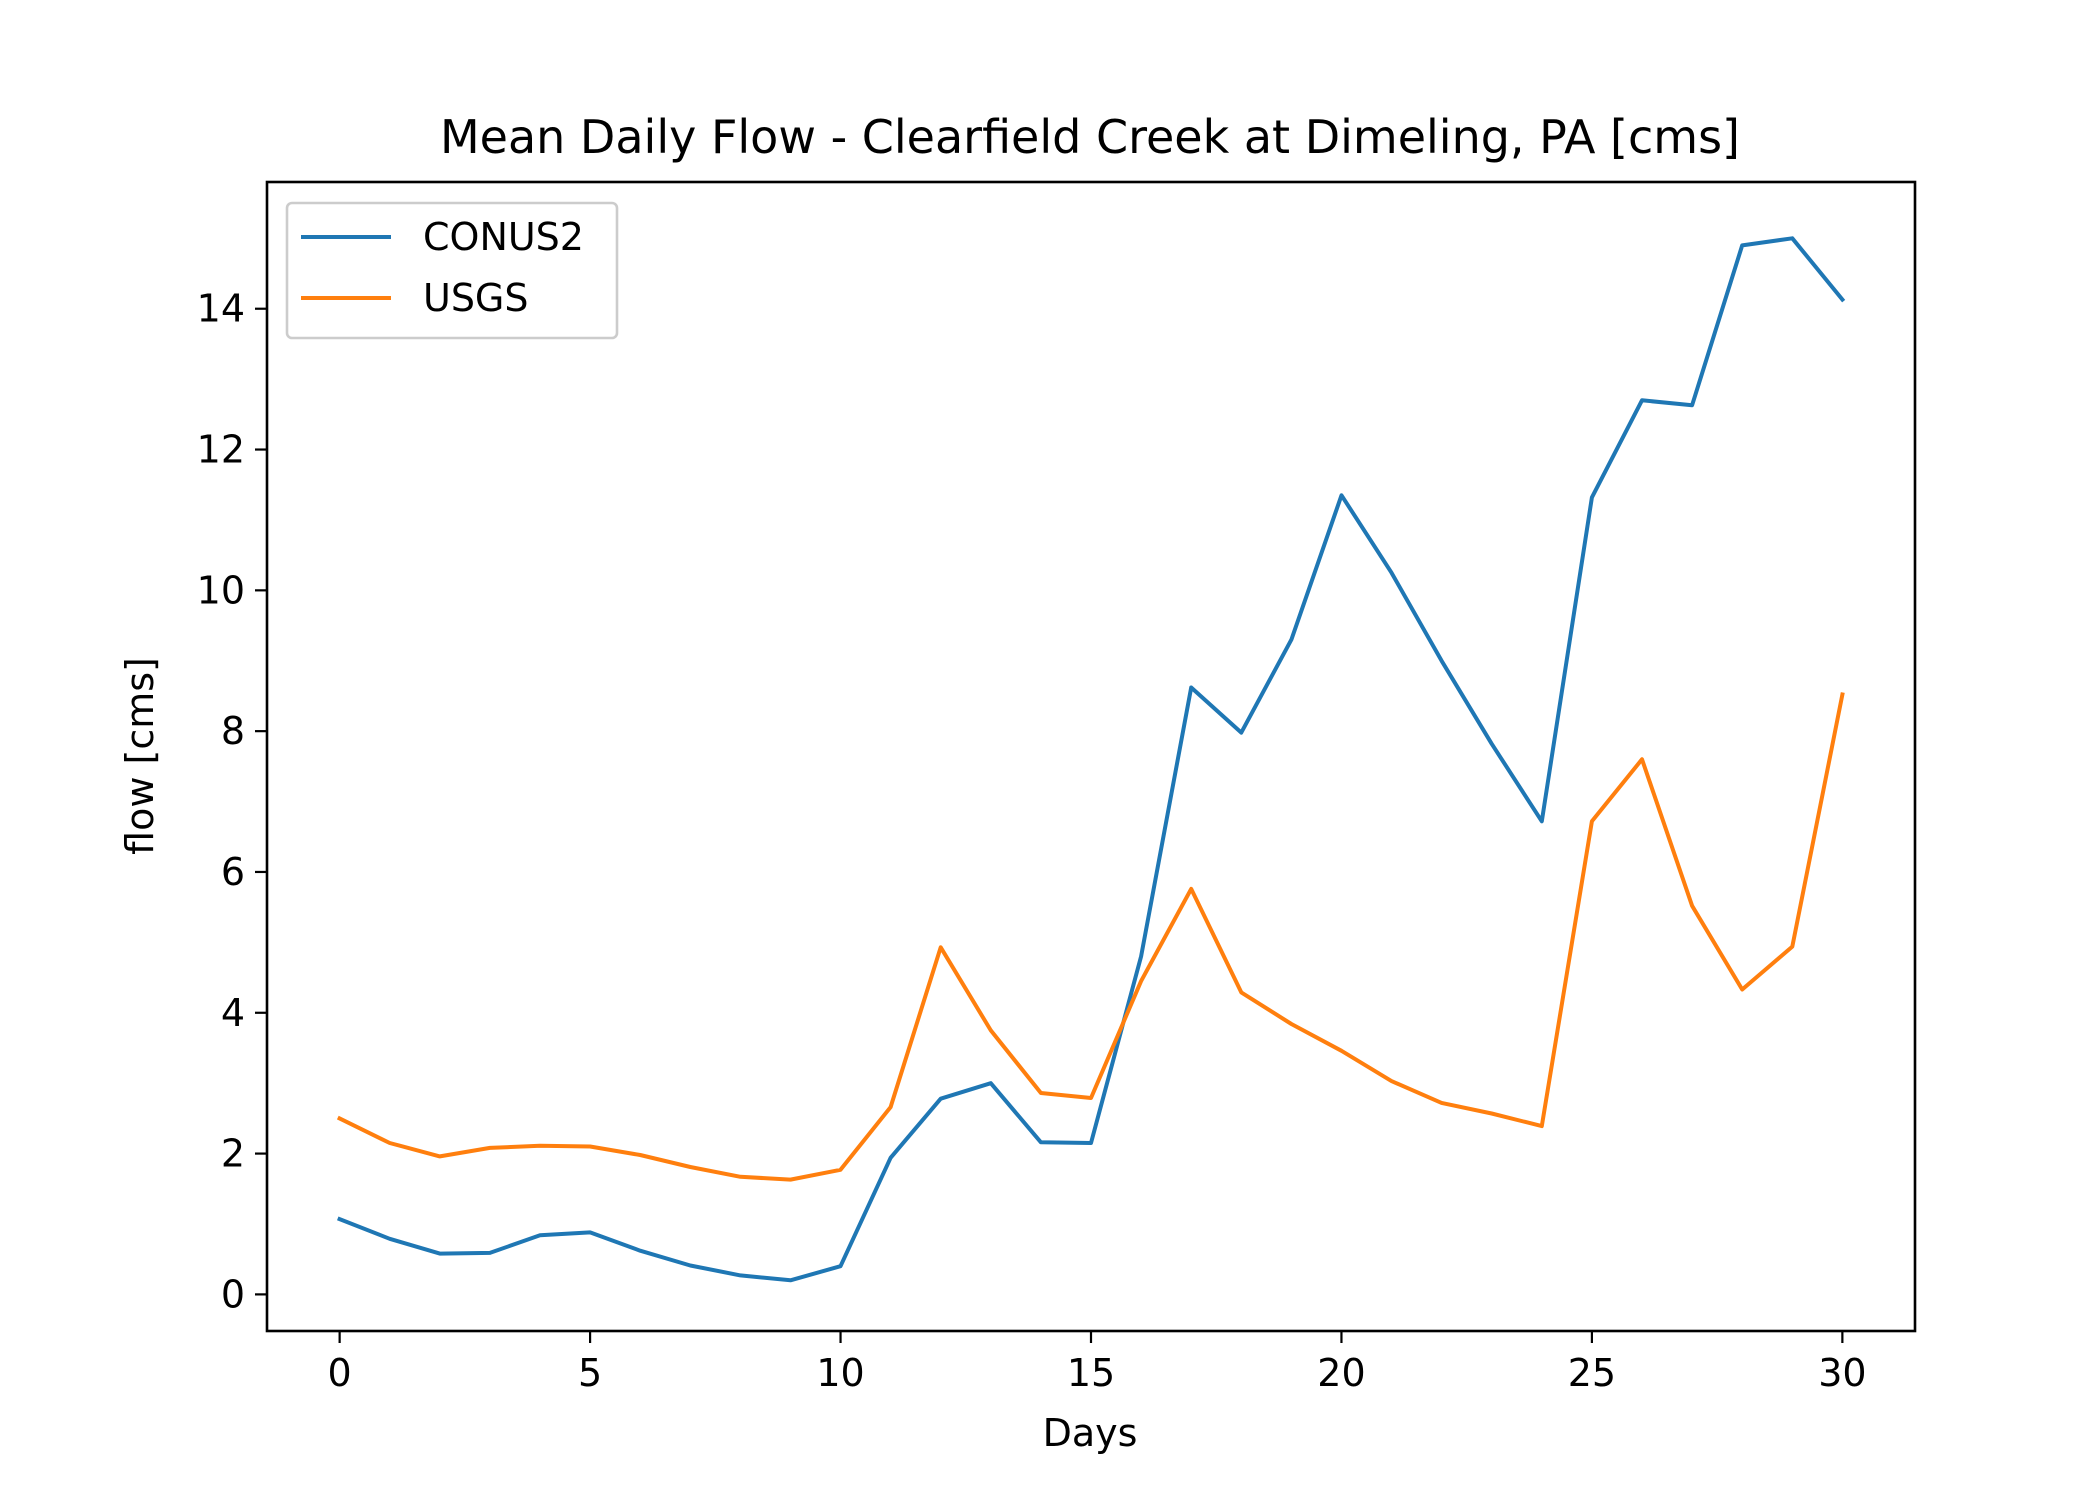 The height and width of the screenshot is (1500, 2100). What do you see at coordinates (476, 298) in the screenshot?
I see `legend-label-usgs: USGS` at bounding box center [476, 298].